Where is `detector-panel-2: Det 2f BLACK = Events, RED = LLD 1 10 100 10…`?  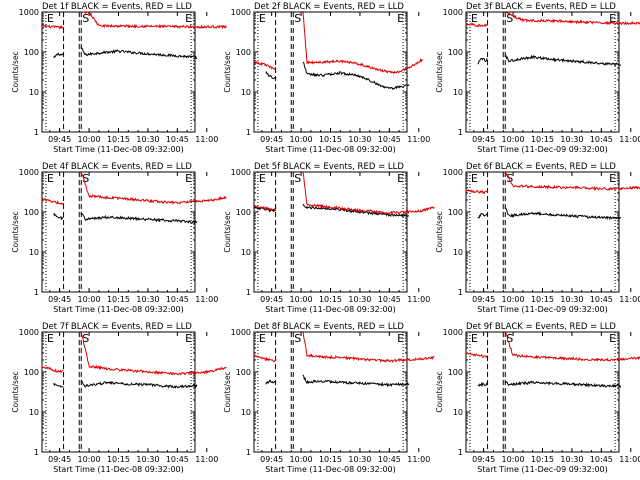
detector-panel-2: Det 2f BLACK = Events, RED = LLD 1 10 100 10… is located at coordinates (326, 78).